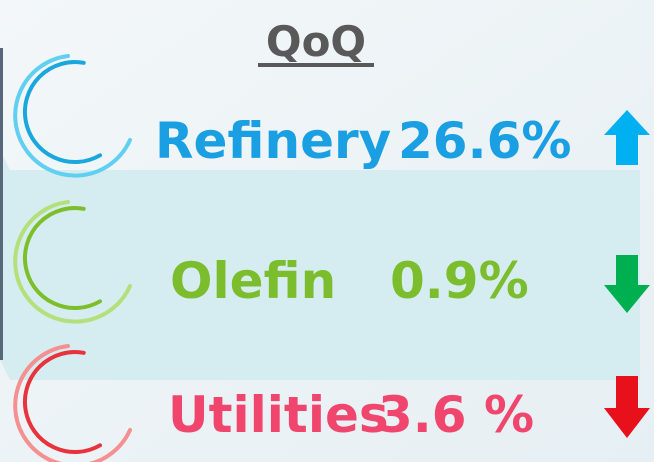 This screenshot has width=654, height=462. Describe the element at coordinates (316, 41) in the screenshot. I see `title: QoQ` at that location.